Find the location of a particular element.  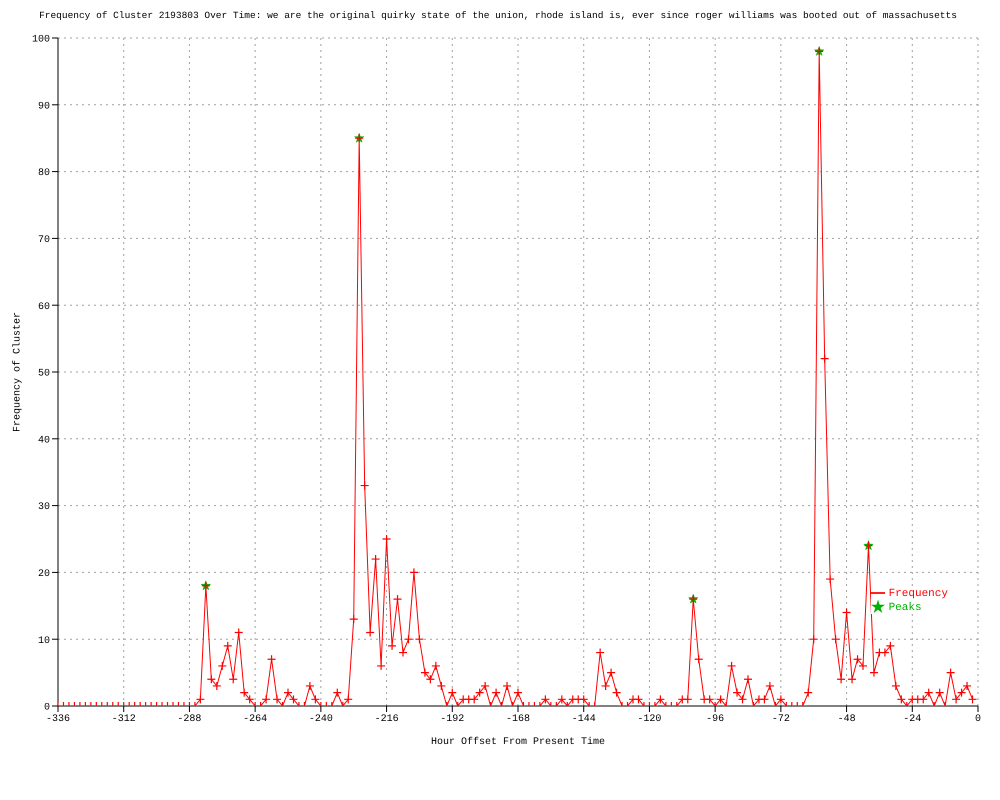

y-tick-label: 40 is located at coordinates (44, 440).